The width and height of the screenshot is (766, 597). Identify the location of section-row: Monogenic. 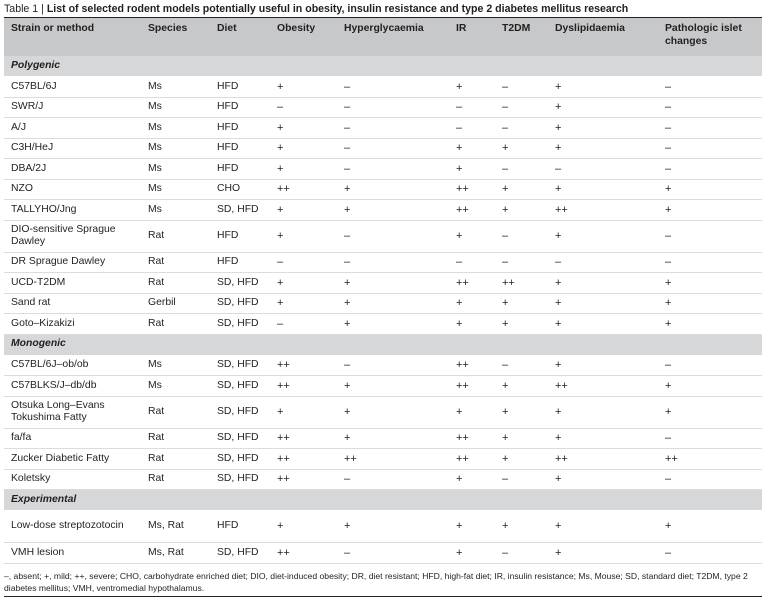
(383, 345).